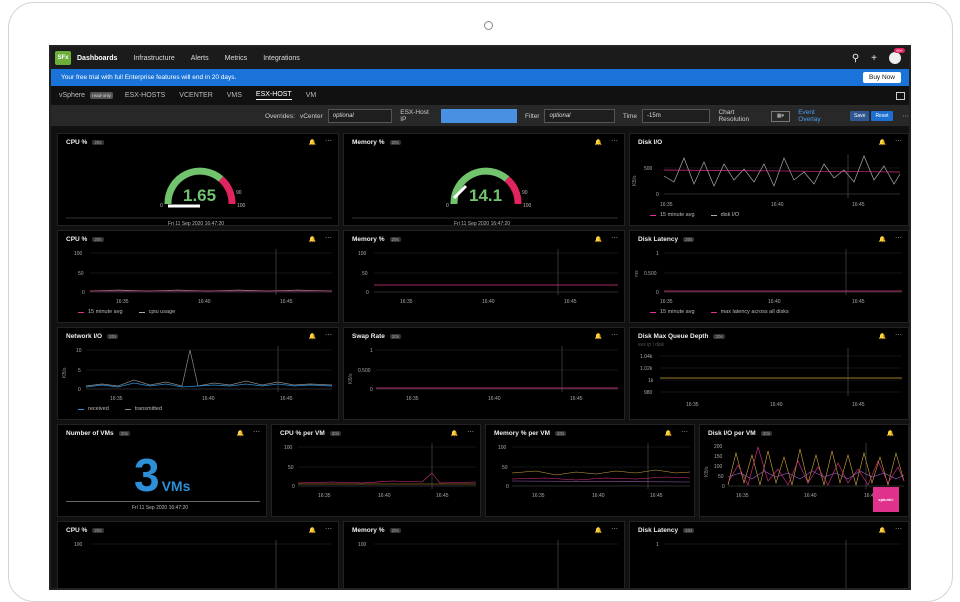 This screenshot has height=602, width=960. I want to click on disk-io-per-vm-chart: KB/s 200 150 100 50 0 16:35 16:40 16:45, so click(804, 471).